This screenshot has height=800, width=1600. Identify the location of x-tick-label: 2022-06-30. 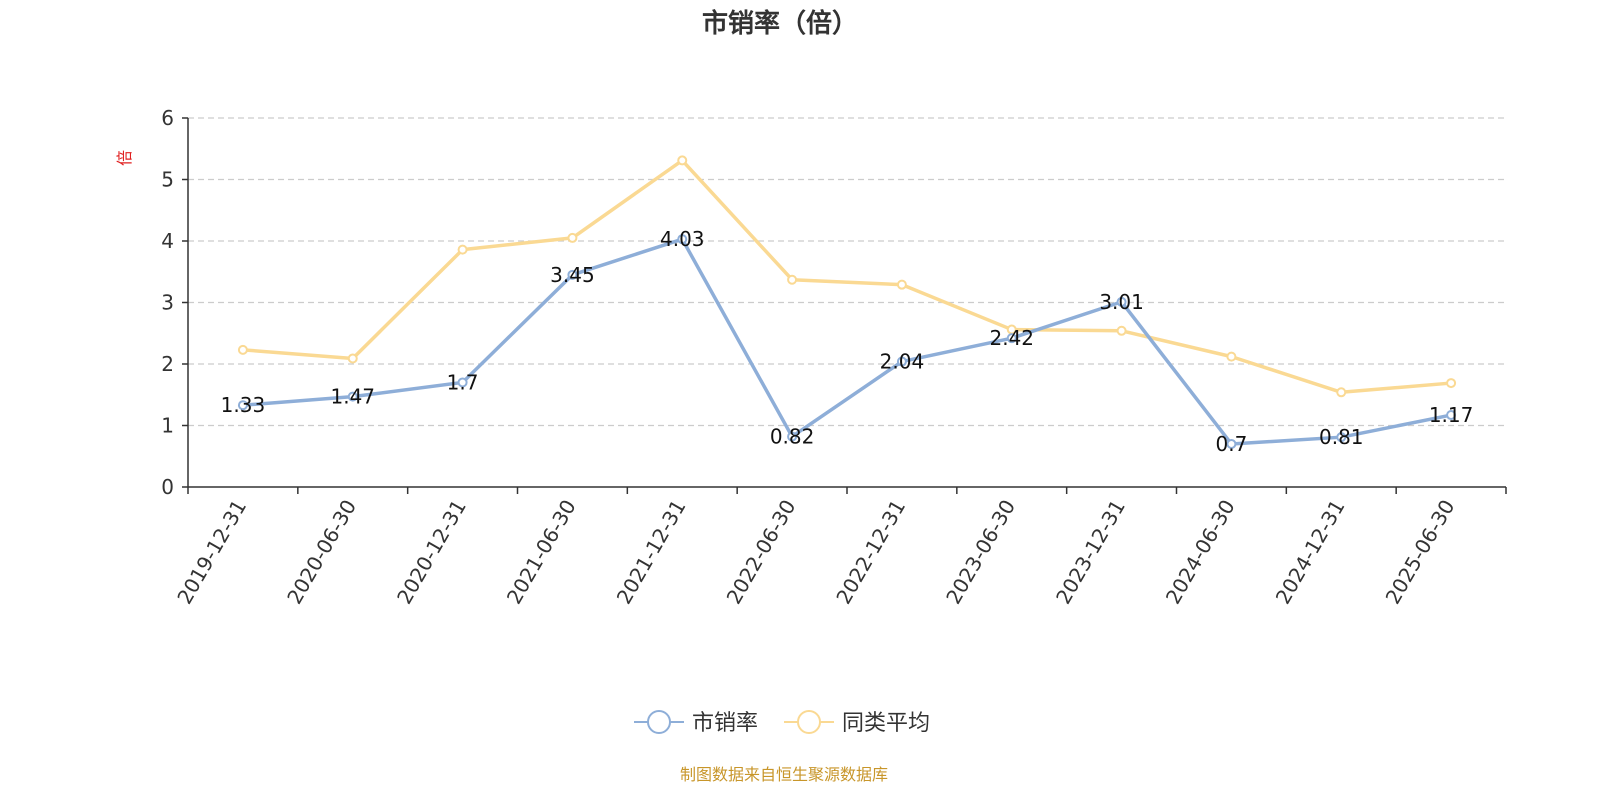
(761, 552).